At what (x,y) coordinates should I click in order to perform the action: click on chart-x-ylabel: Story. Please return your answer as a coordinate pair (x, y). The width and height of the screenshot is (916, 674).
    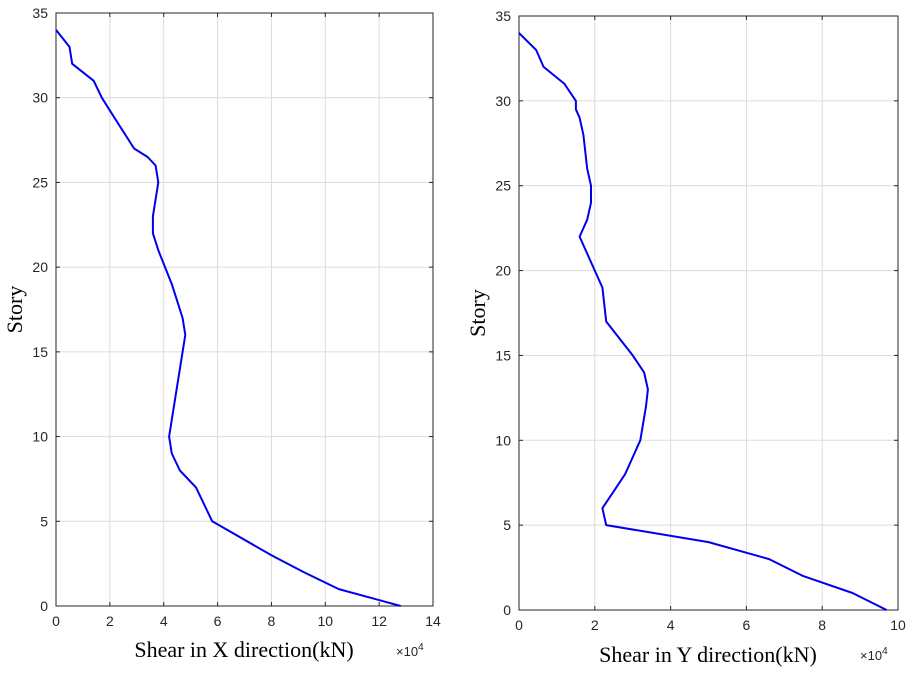
    Looking at the image, I should click on (14, 310).